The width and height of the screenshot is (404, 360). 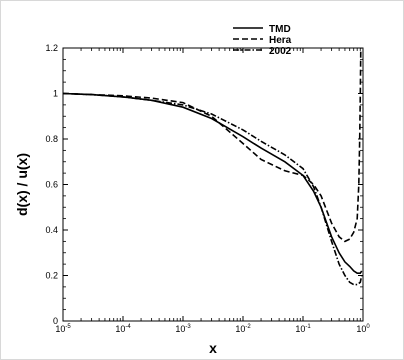 What do you see at coordinates (55, 321) in the screenshot?
I see `y-tick-label: 0` at bounding box center [55, 321].